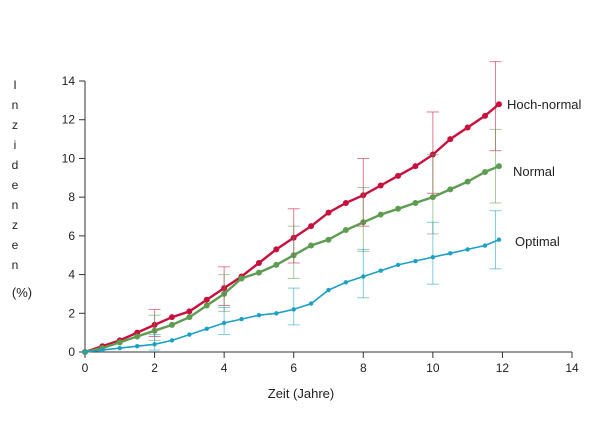 This screenshot has height=421, width=600. Describe the element at coordinates (15, 165) in the screenshot. I see `y-axis-label-letter: d` at that location.